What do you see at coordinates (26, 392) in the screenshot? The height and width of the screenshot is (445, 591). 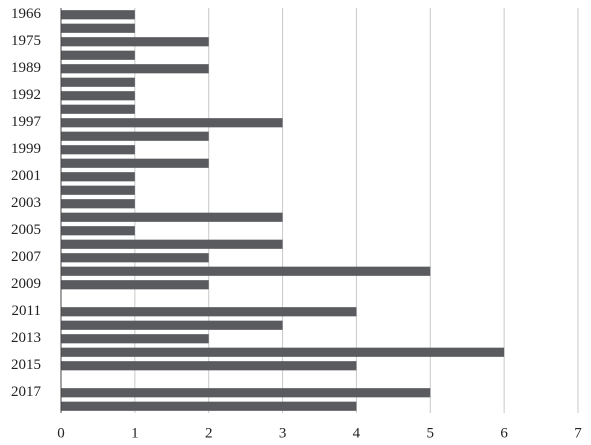 I see `y-tick-label: 2017` at bounding box center [26, 392].